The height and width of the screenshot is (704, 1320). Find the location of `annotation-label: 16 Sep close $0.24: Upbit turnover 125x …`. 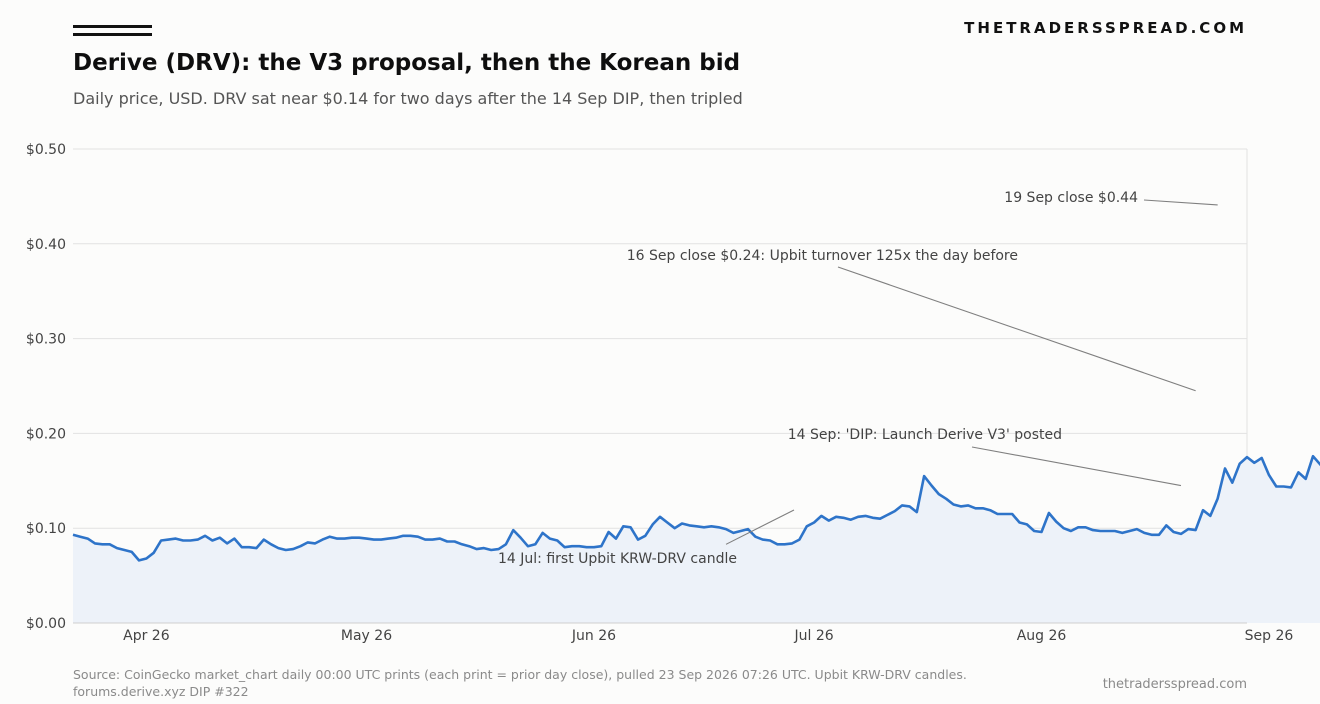

annotation-label: 16 Sep close $0.24: Upbit turnover 125x … is located at coordinates (822, 256).